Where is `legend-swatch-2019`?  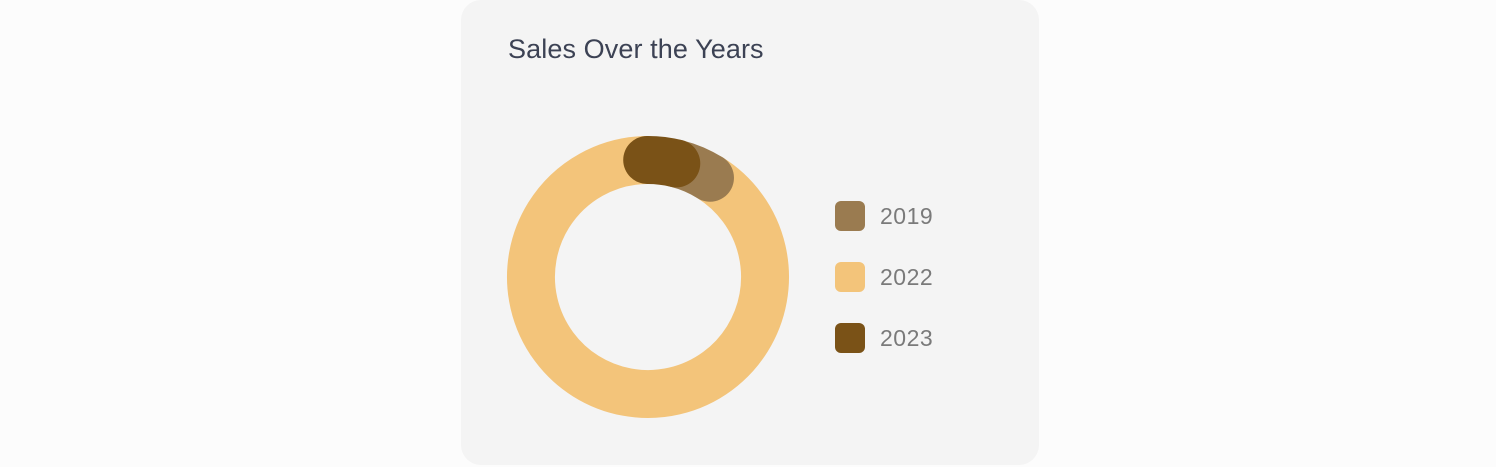 legend-swatch-2019 is located at coordinates (850, 216).